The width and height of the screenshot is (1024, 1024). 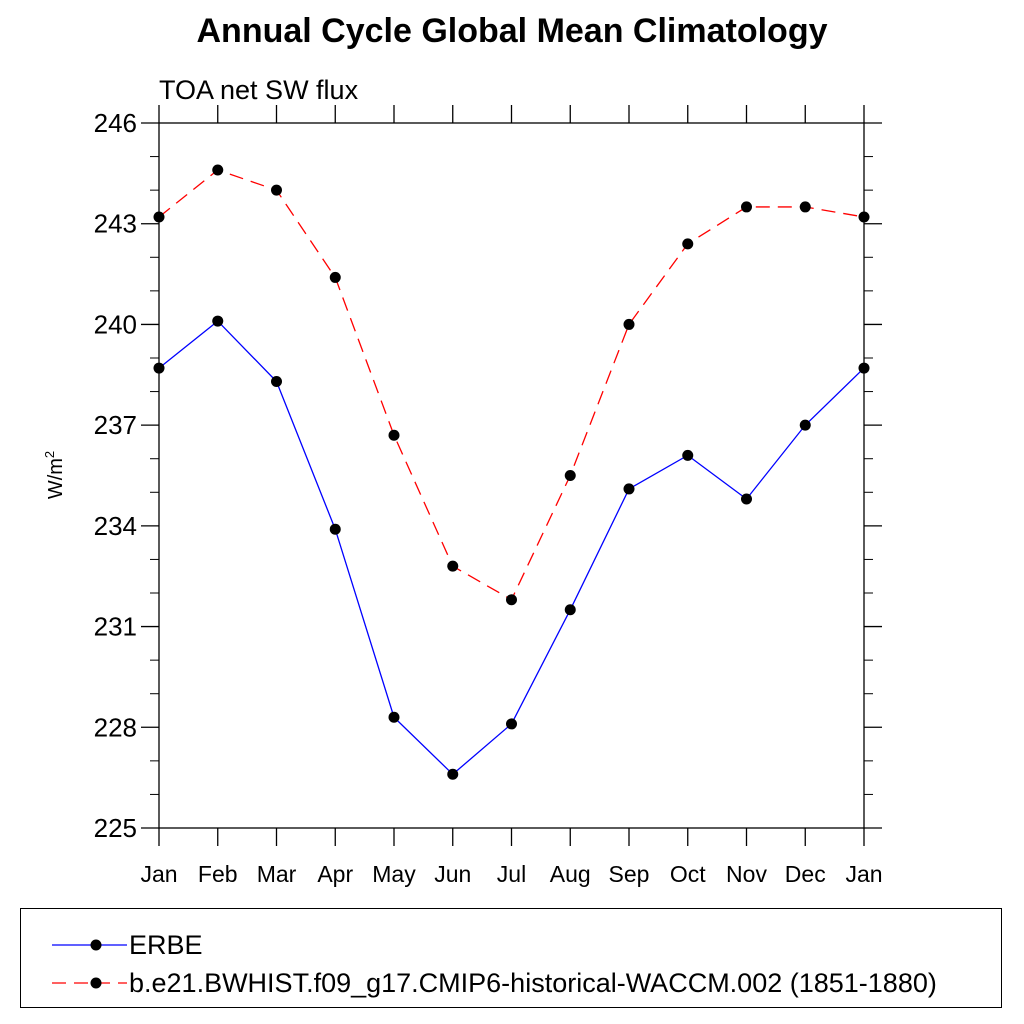 I want to click on legend-item-erbe: ERBE, so click(x=511, y=945).